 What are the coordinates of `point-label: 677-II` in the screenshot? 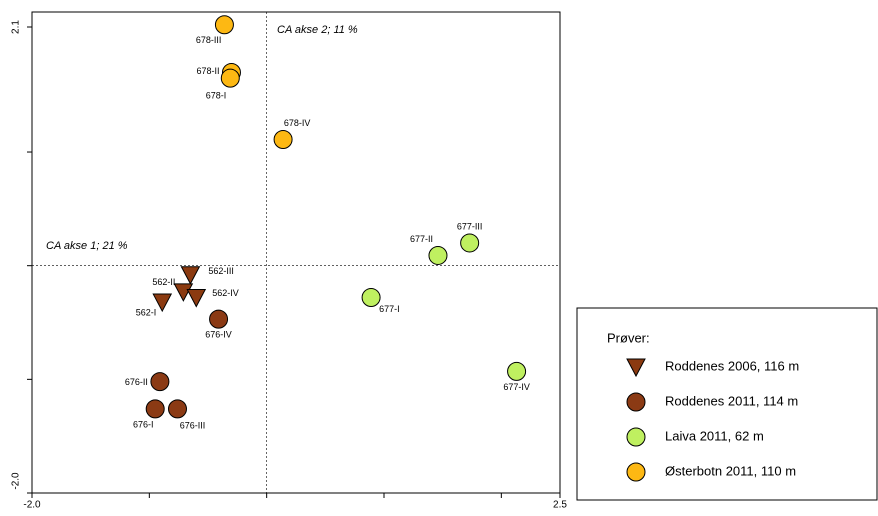 It's located at (421, 239).